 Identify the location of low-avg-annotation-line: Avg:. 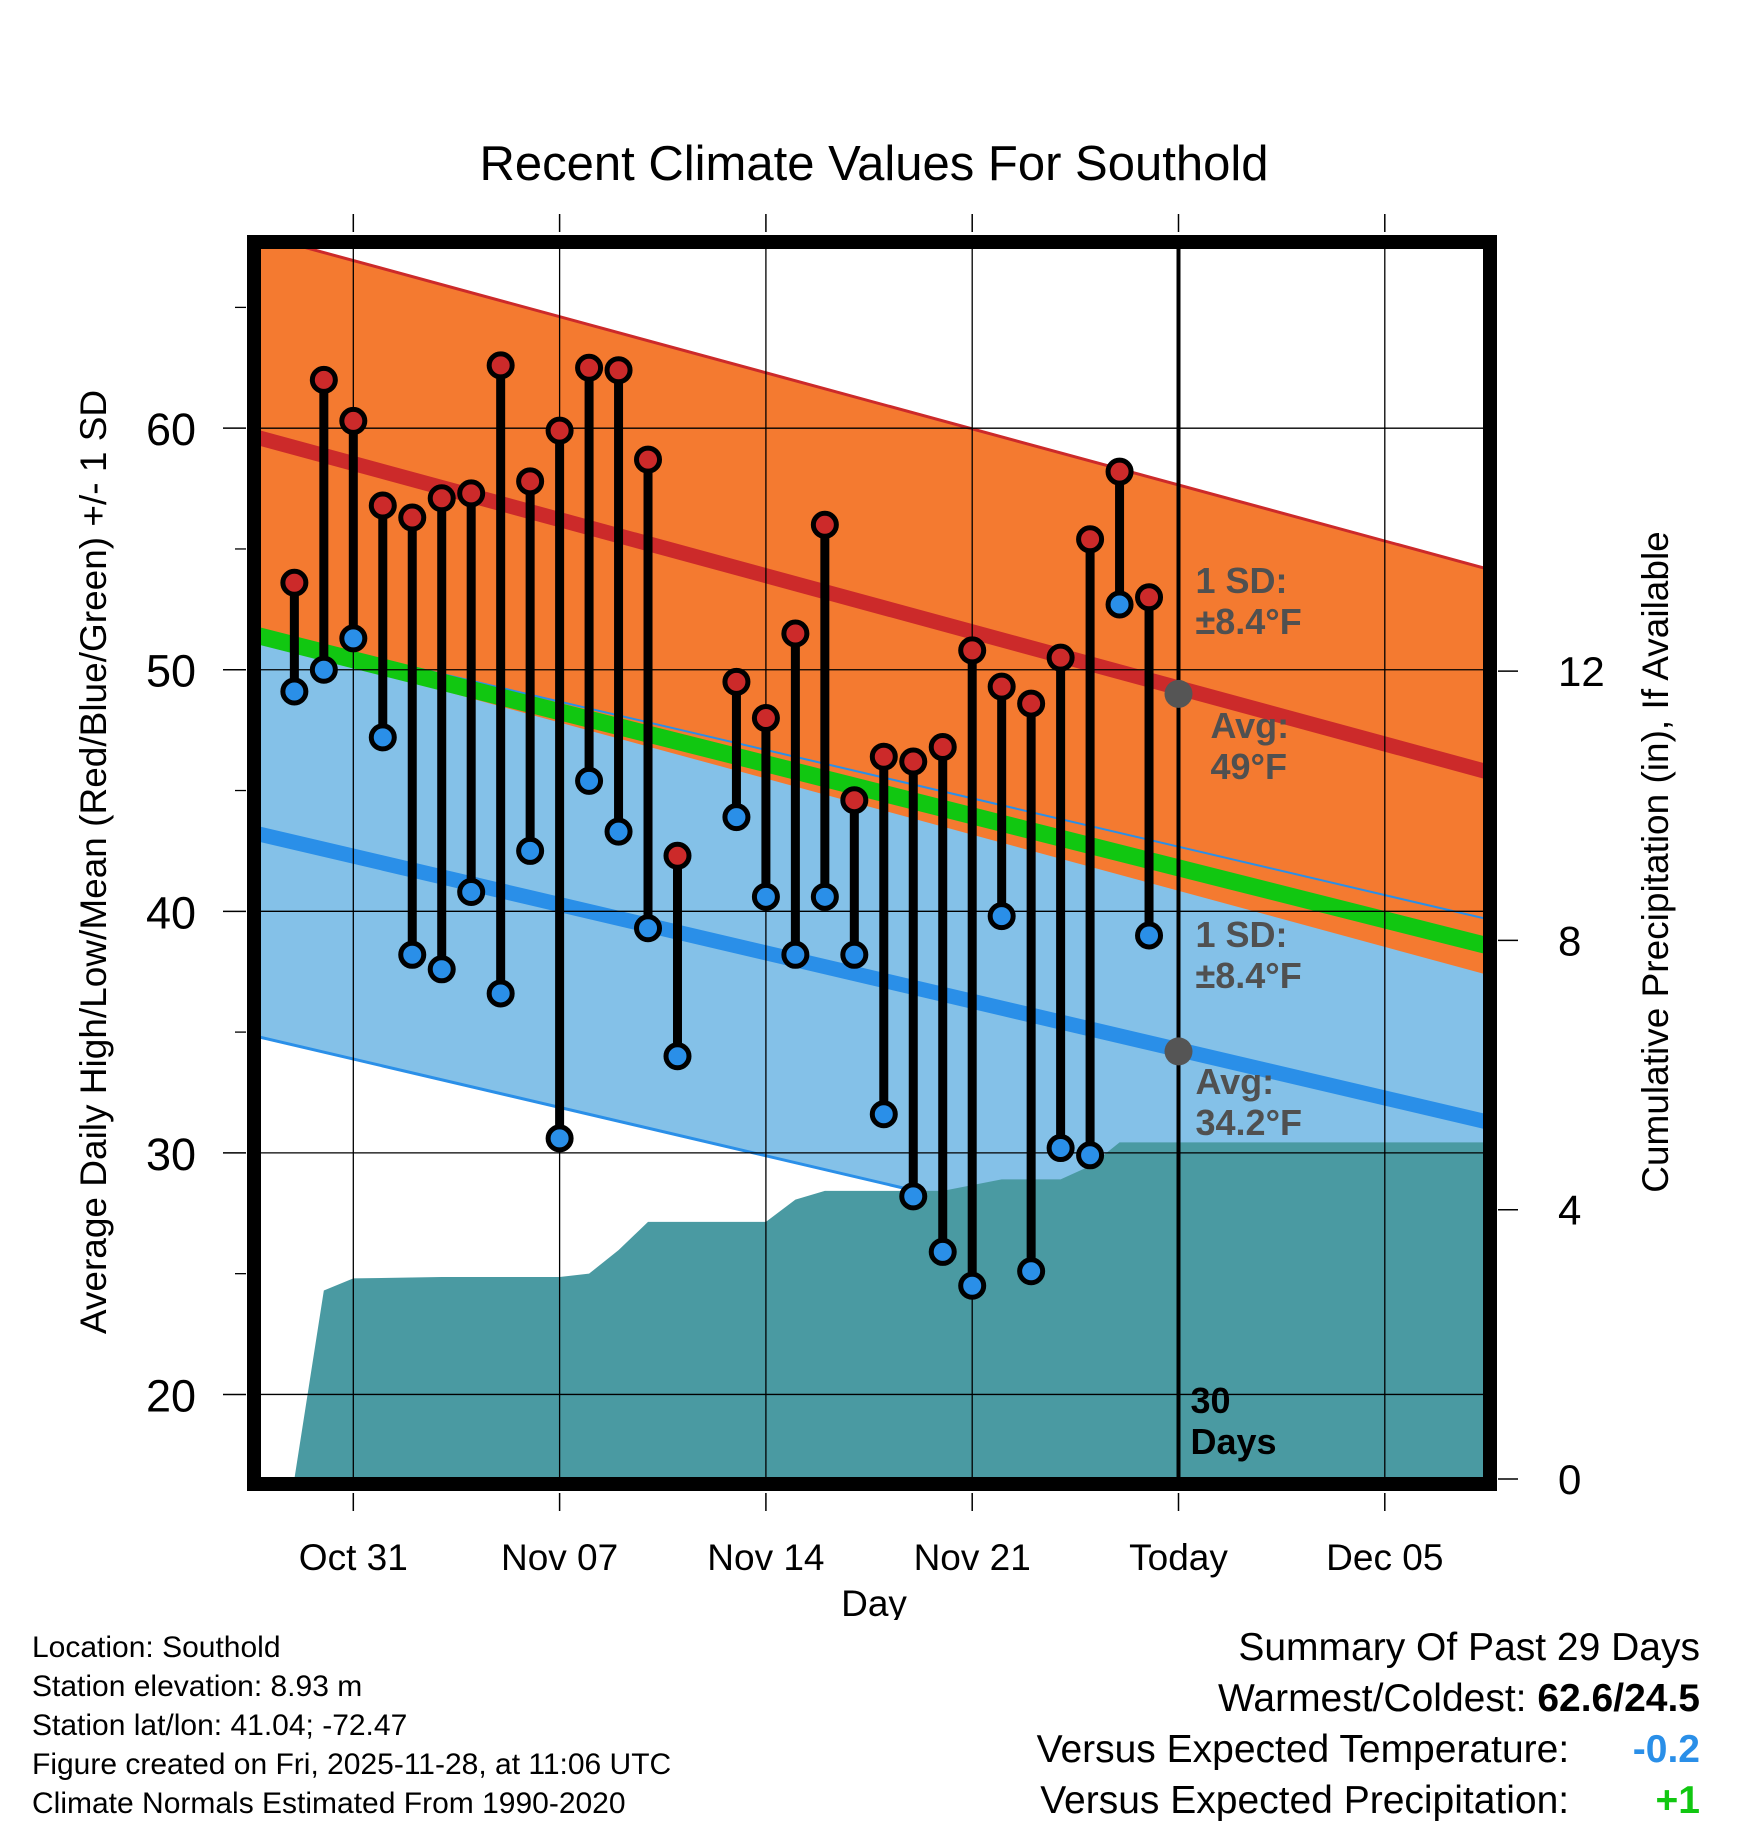
(1235, 1081).